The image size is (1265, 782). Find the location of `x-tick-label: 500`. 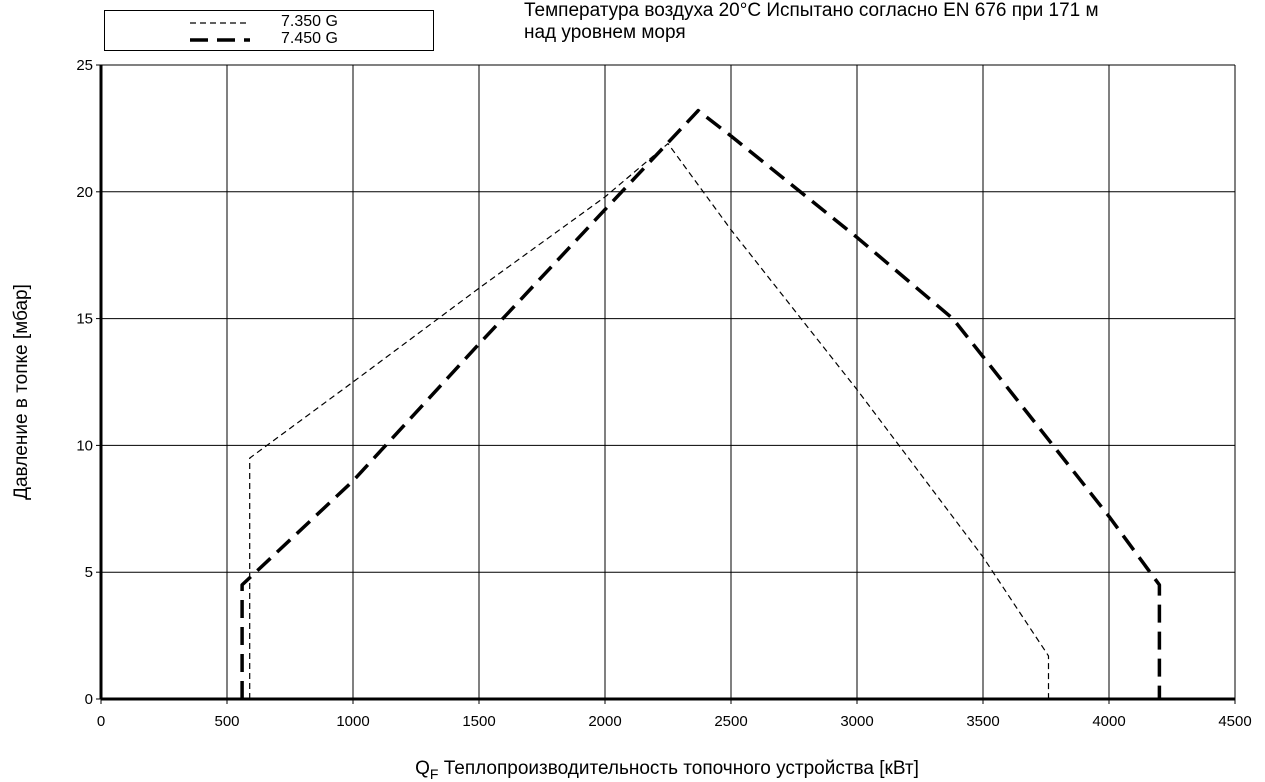

x-tick-label: 500 is located at coordinates (226, 721).